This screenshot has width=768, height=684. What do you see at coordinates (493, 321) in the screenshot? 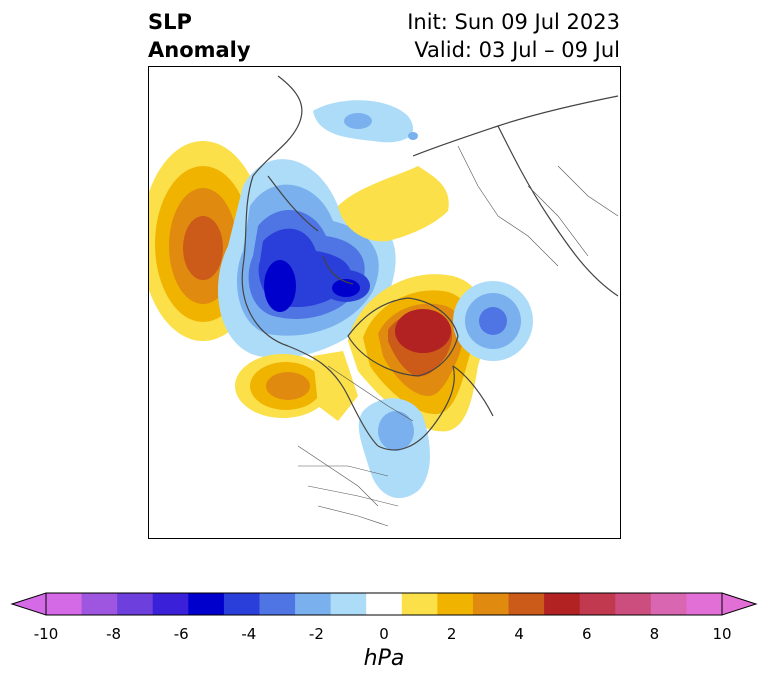
I see `norwegian-sea-low-contours` at bounding box center [493, 321].